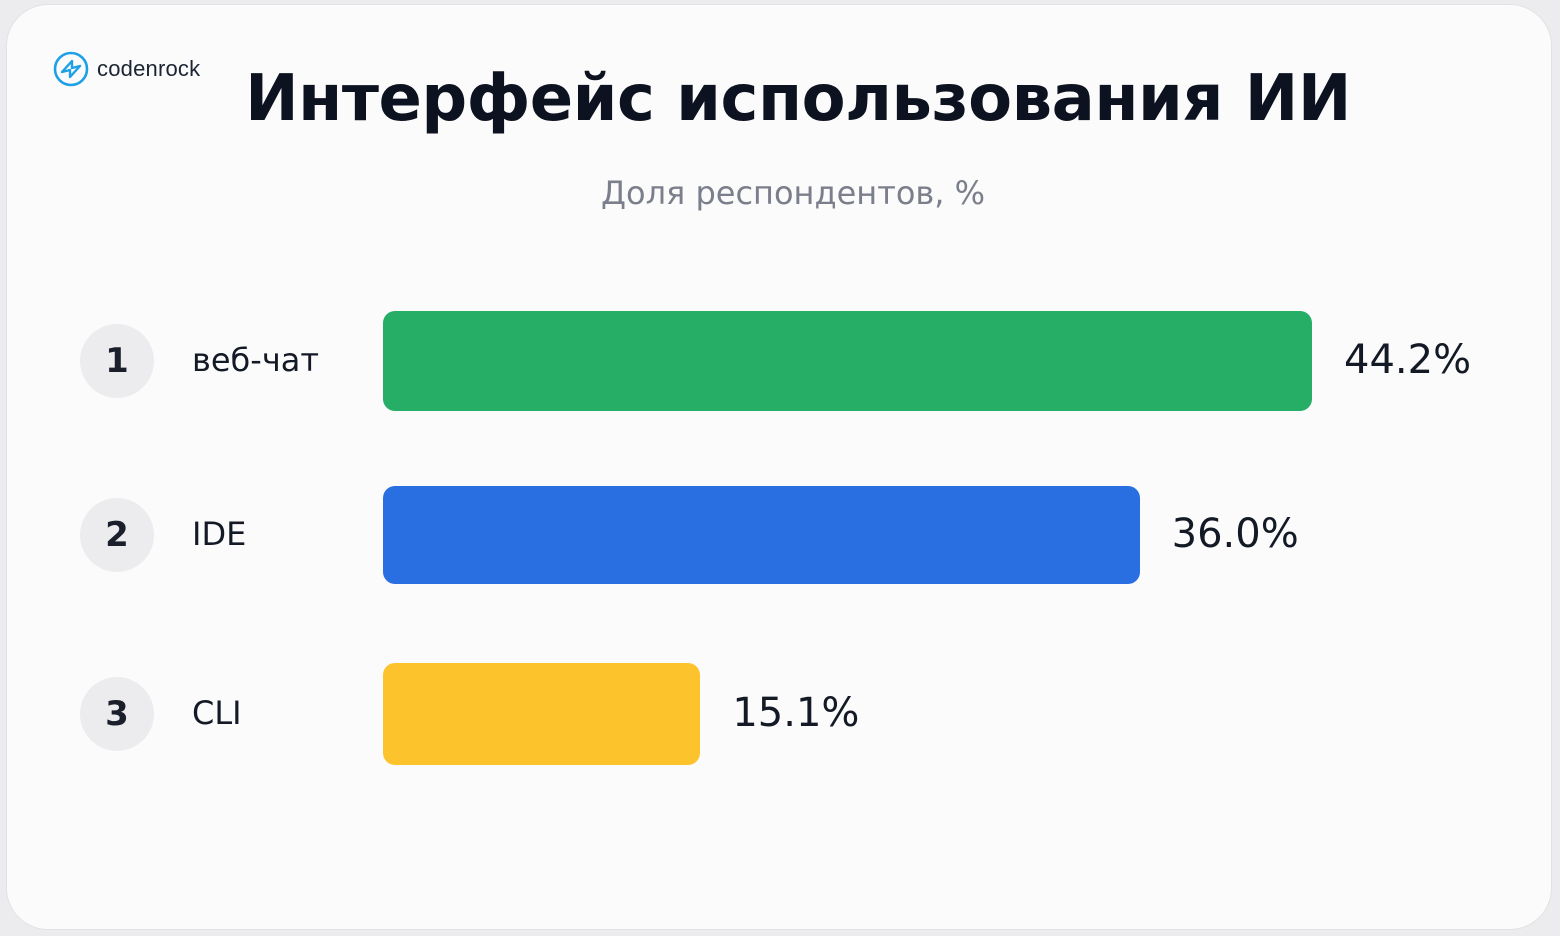 The image size is (1560, 936). I want to click on category-label-ide: IDE, so click(219, 534).